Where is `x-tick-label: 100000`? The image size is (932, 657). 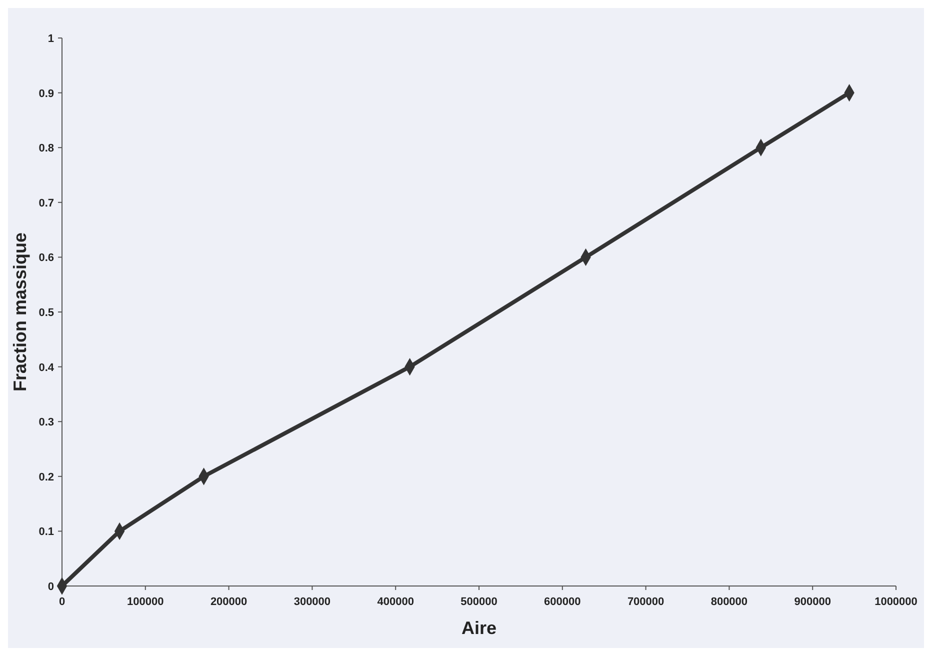
x-tick-label: 100000 is located at coordinates (145, 602).